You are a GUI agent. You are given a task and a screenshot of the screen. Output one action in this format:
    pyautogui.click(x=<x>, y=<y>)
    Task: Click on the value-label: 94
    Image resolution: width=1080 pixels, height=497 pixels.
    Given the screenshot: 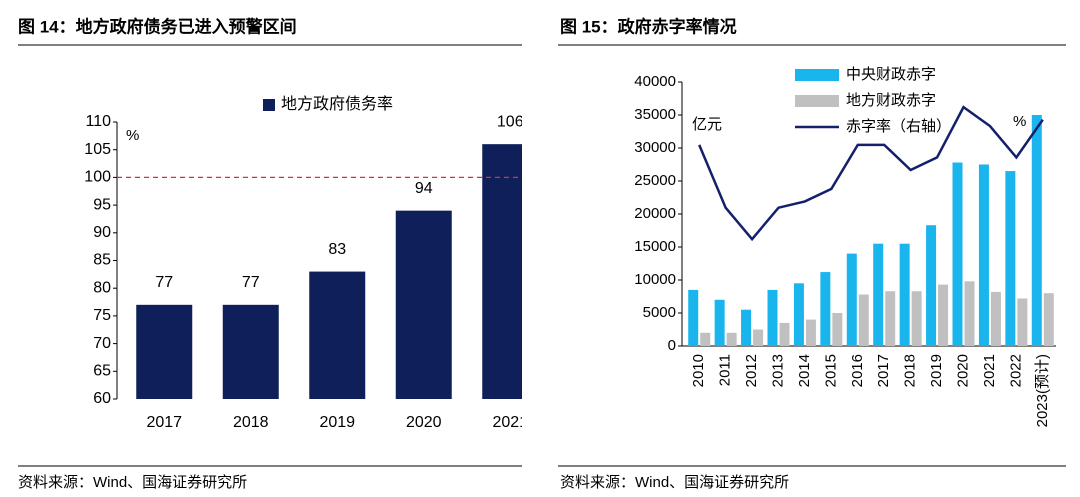 What is the action you would take?
    pyautogui.click(x=424, y=188)
    